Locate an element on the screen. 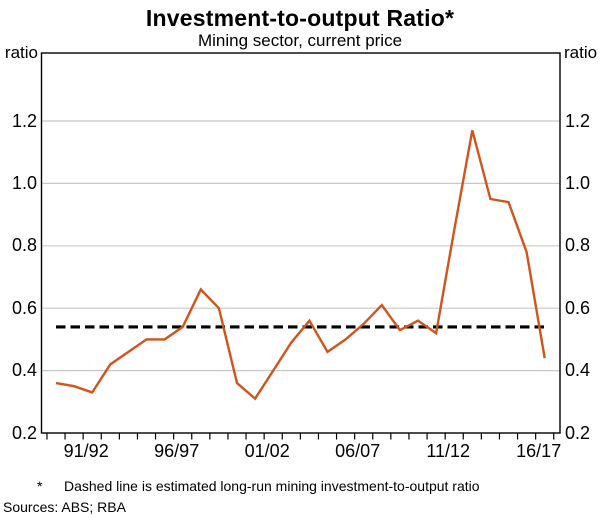 The width and height of the screenshot is (600, 518). x-axis-tick-label: 01/02 is located at coordinates (267, 451).